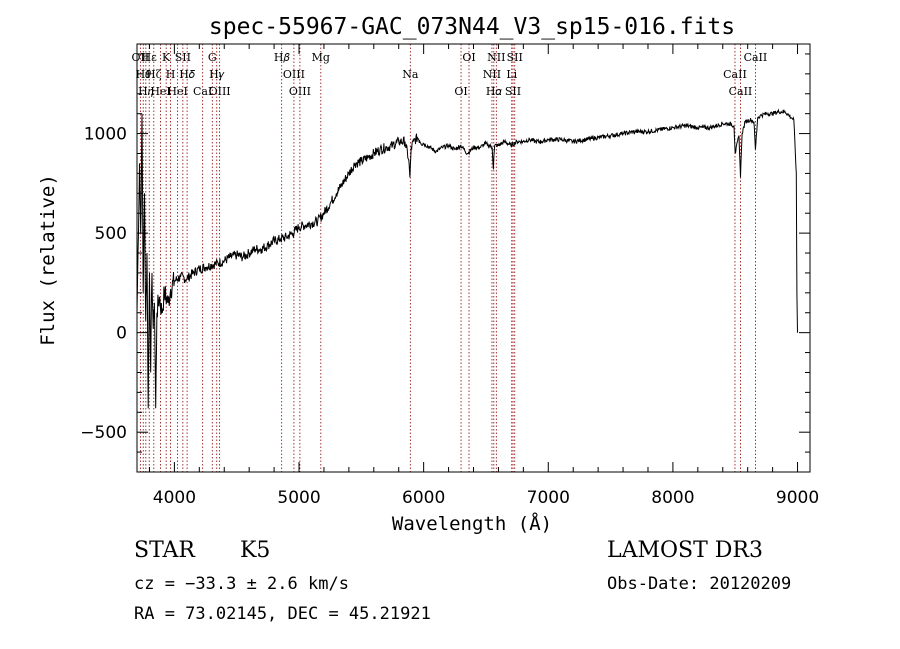 The height and width of the screenshot is (649, 900). Describe the element at coordinates (202, 91) in the screenshot. I see `spectral-line-label: CaI` at that location.